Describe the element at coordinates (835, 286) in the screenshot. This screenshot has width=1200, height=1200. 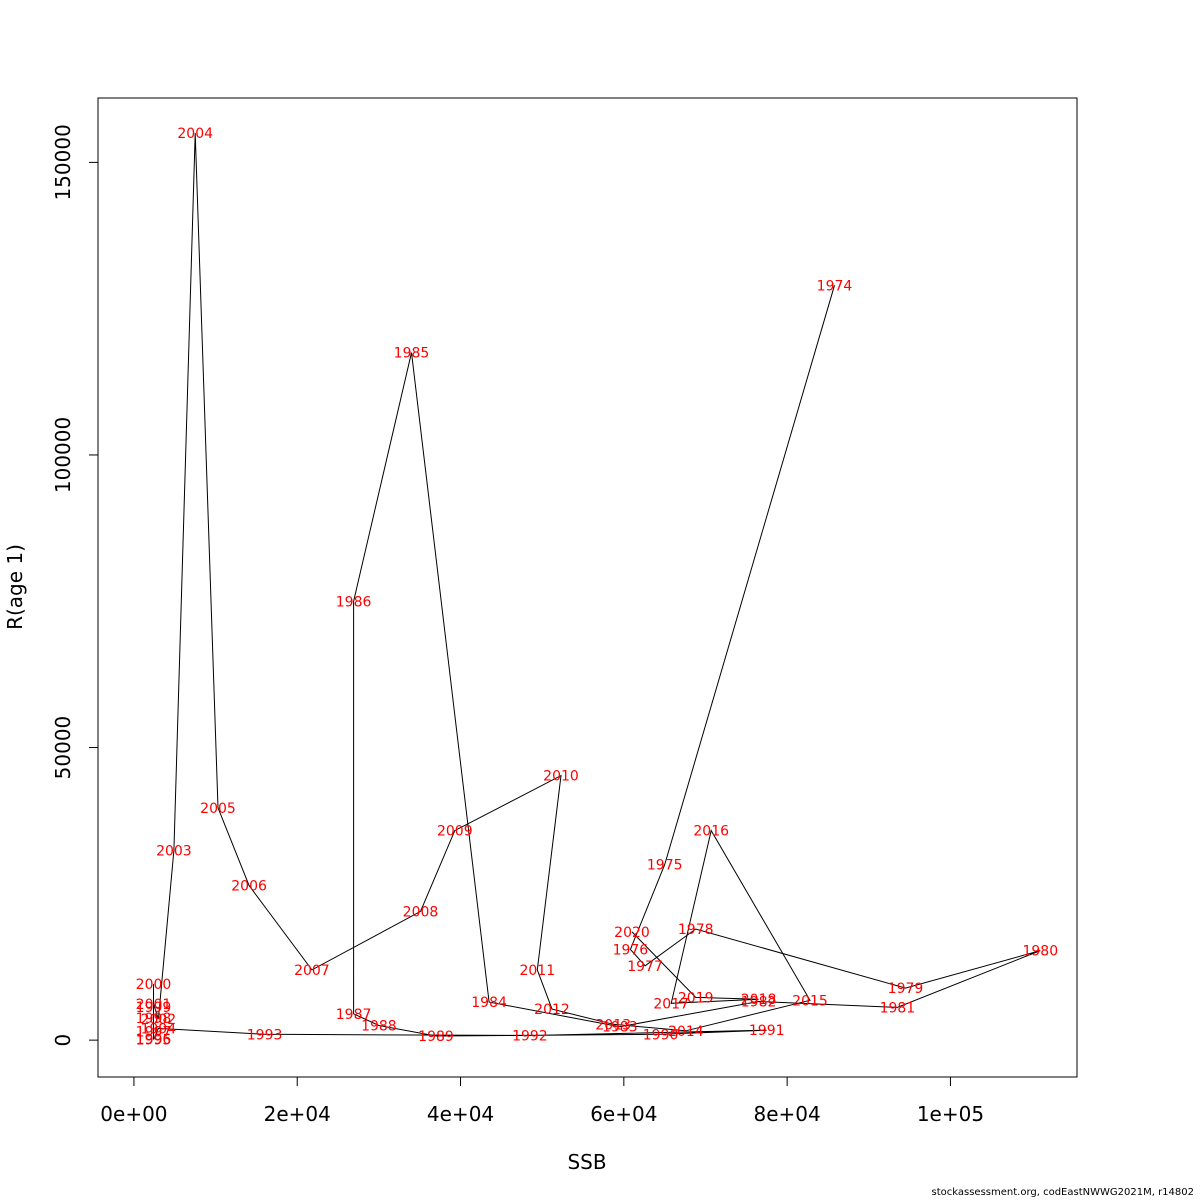
I see `year-label-1974: 1974` at that location.